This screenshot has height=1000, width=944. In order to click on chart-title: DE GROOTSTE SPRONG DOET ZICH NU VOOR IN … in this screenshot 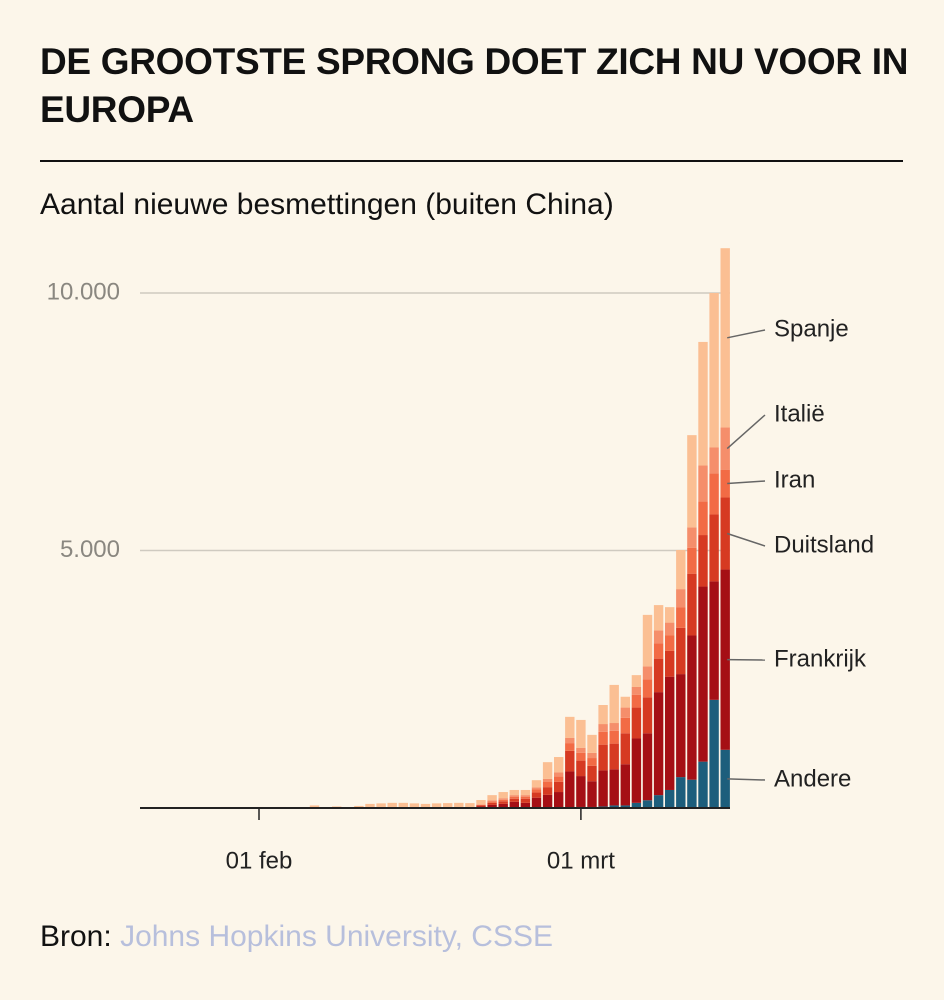, I will do `click(474, 85)`.